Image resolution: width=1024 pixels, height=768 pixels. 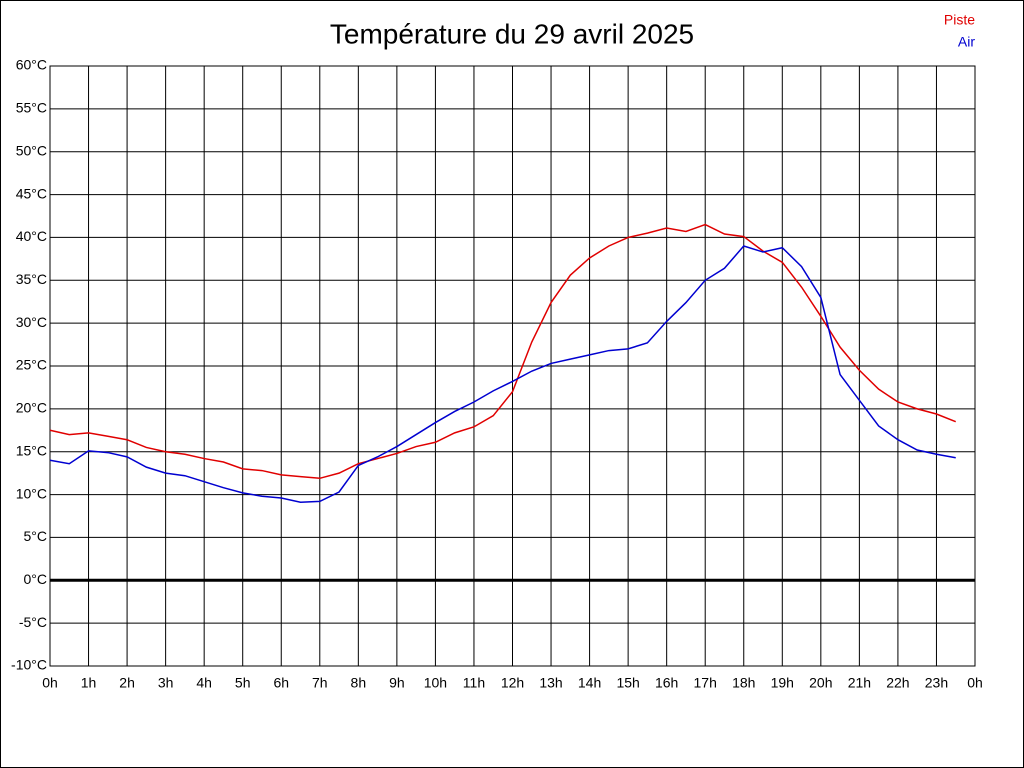 What do you see at coordinates (550, 683) in the screenshot?
I see `x-tick-label: 13h` at bounding box center [550, 683].